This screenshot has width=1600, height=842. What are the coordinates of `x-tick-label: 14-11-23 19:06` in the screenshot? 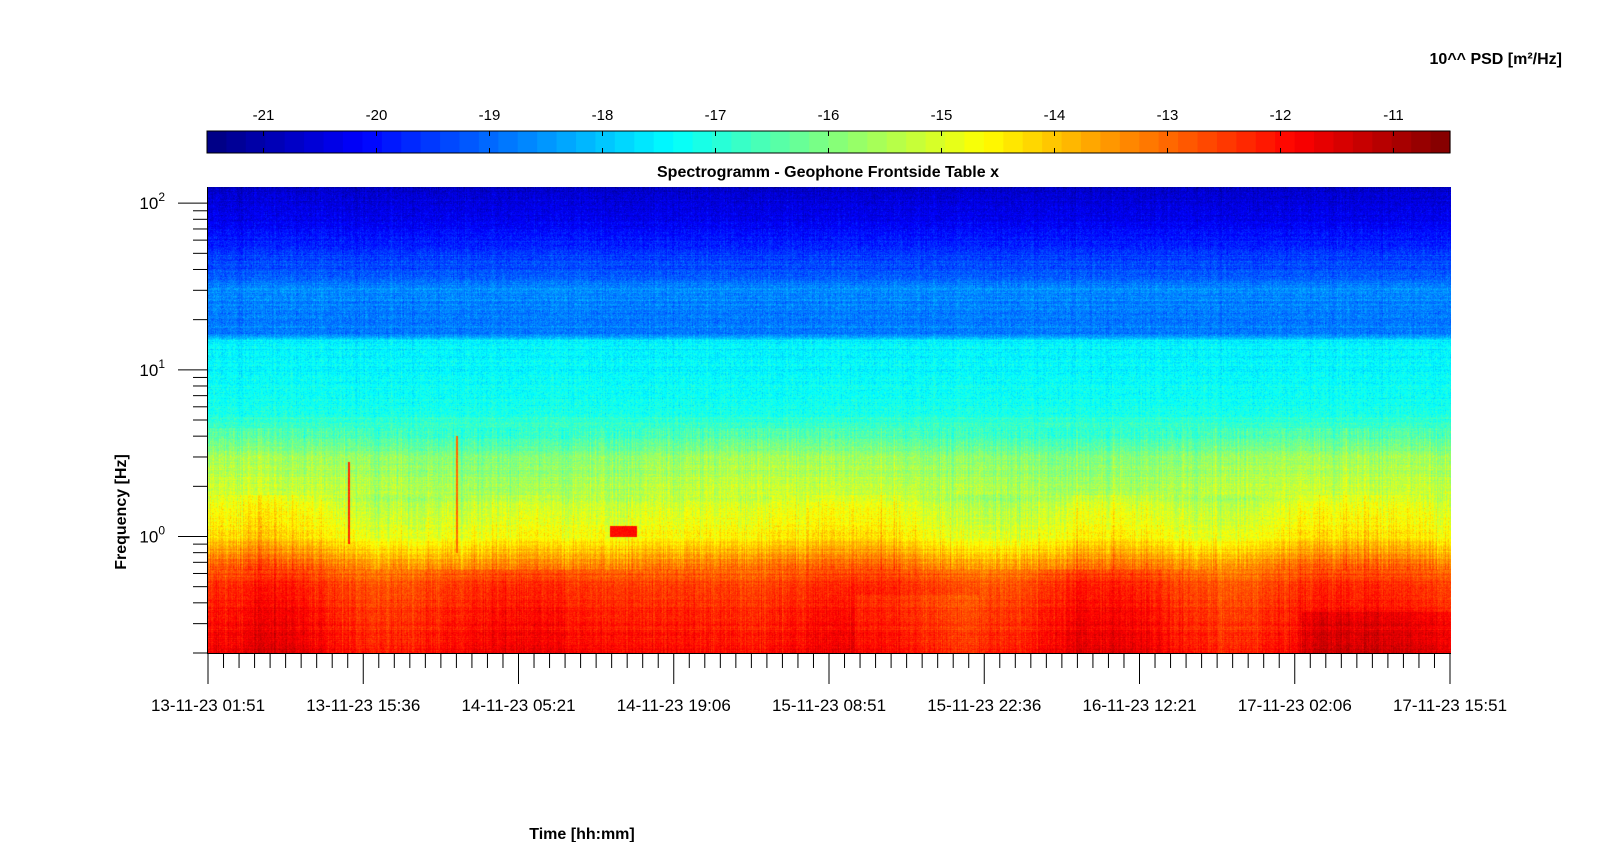 It's located at (674, 705).